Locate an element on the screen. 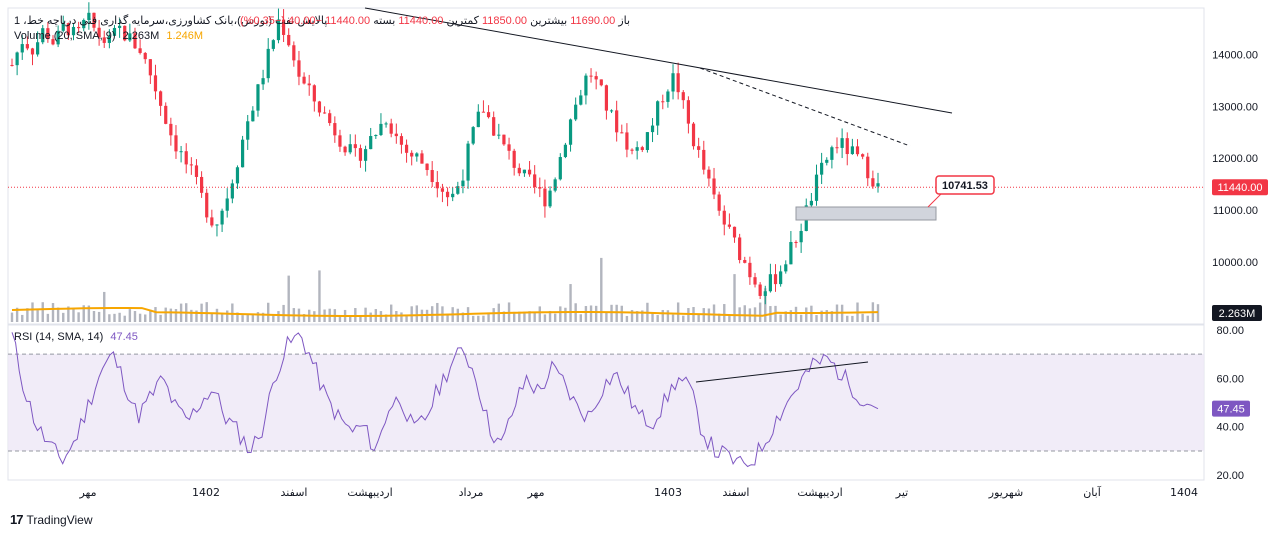 This screenshot has height=534, width=1280. time-tick-label: 1403 is located at coordinates (668, 492).